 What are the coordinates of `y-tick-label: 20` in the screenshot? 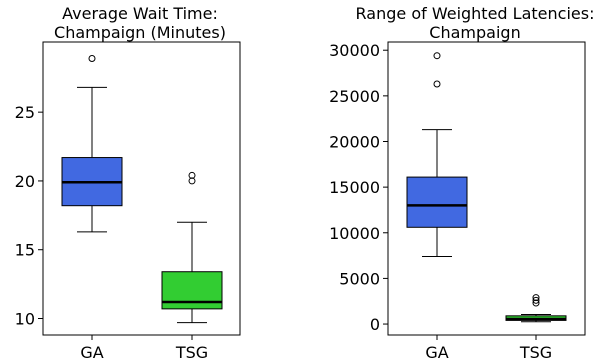 It's located at (25, 181).